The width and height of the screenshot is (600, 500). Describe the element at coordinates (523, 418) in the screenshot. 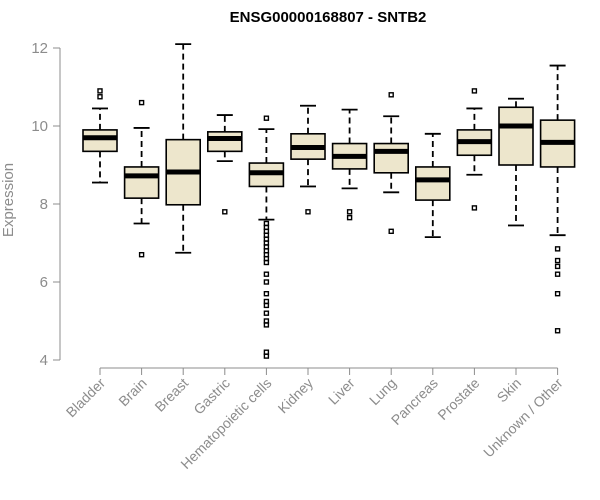

I see `x-tick-label: Unknown / Other` at that location.